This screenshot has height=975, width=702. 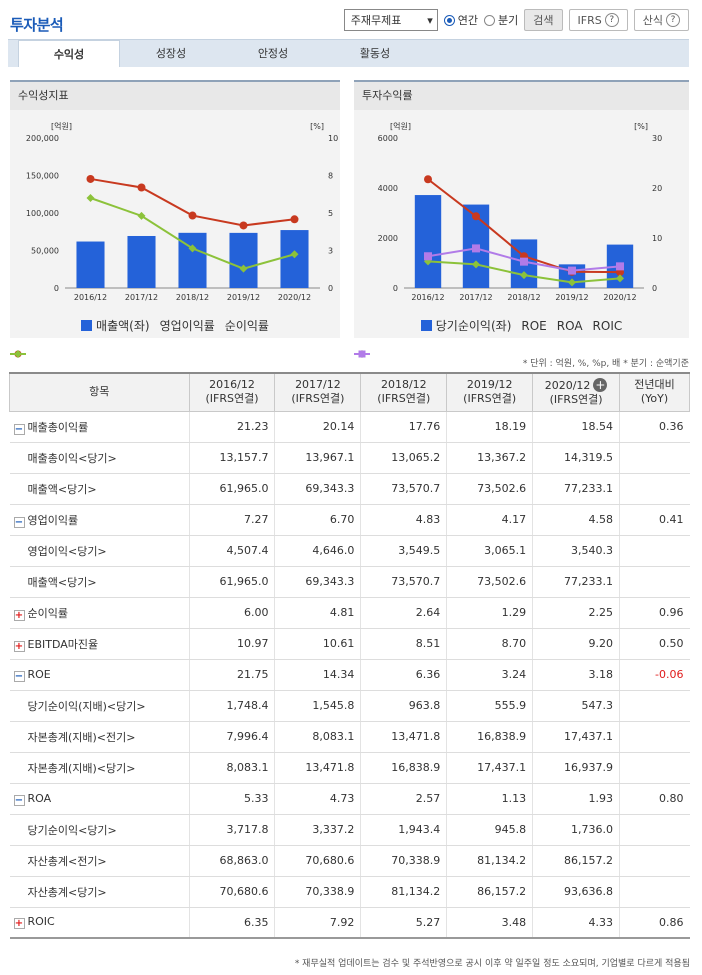 I want to click on legend-net-margin: 순이익률, so click(x=139, y=337).